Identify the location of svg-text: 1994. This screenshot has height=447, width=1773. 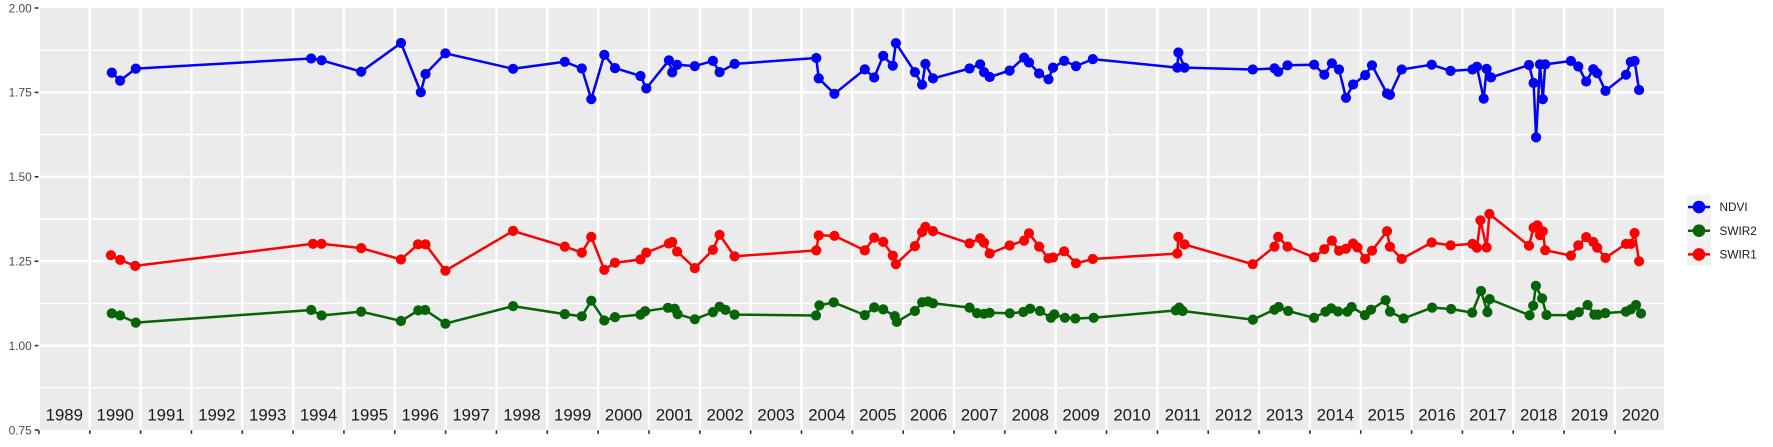
(318, 415).